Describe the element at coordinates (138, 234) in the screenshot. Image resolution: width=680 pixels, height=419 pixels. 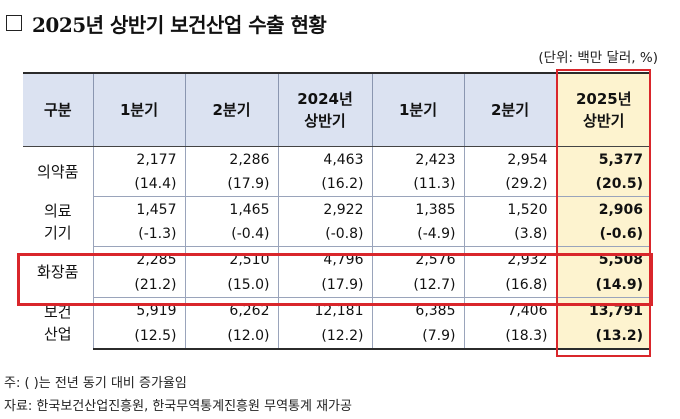
I see `growth-rate-cell: (-1.3)` at that location.